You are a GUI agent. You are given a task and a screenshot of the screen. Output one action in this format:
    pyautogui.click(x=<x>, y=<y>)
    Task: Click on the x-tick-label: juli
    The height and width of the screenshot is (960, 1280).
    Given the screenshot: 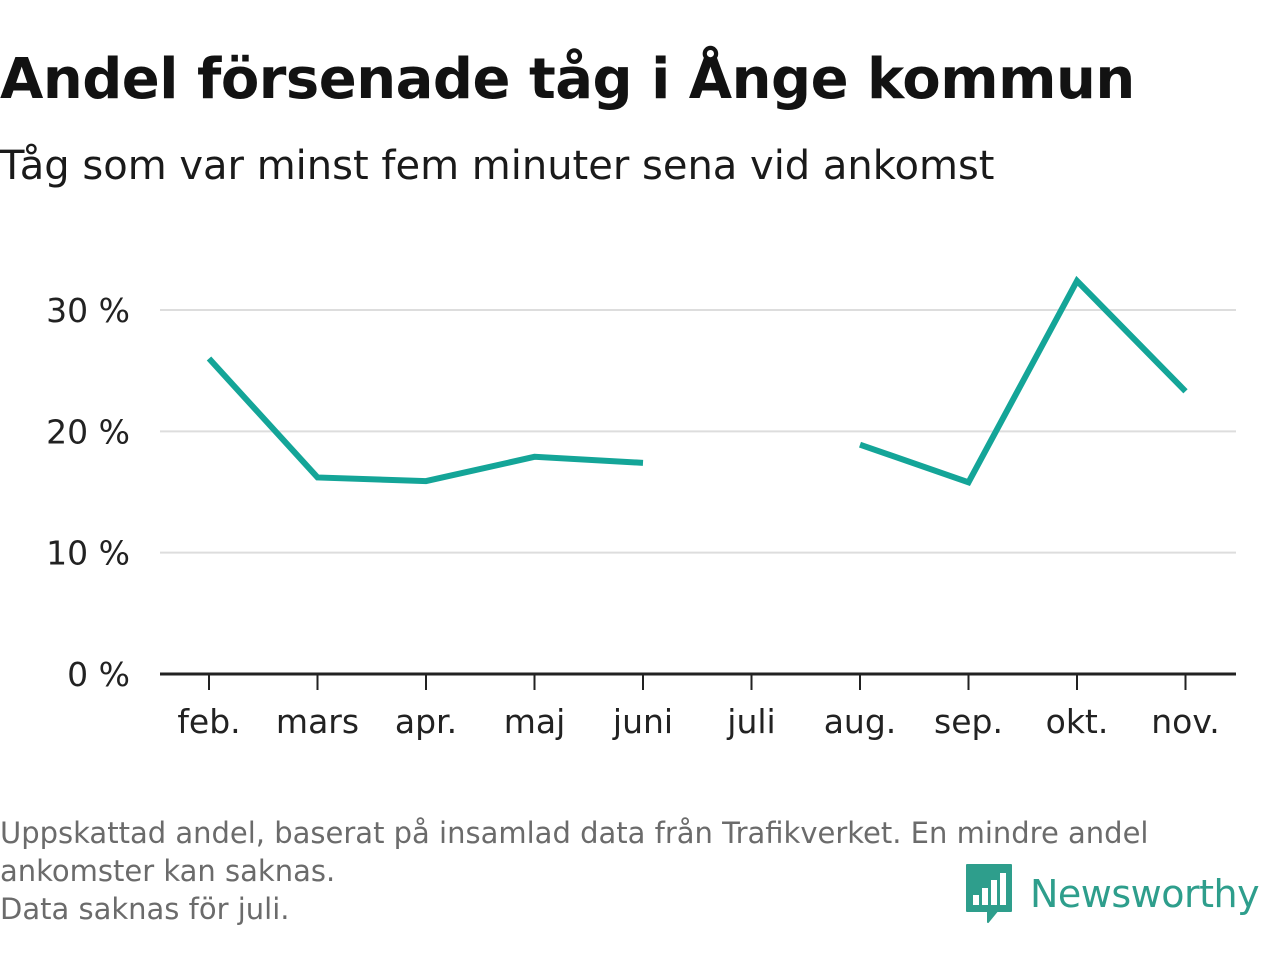 What is the action you would take?
    pyautogui.click(x=750, y=721)
    